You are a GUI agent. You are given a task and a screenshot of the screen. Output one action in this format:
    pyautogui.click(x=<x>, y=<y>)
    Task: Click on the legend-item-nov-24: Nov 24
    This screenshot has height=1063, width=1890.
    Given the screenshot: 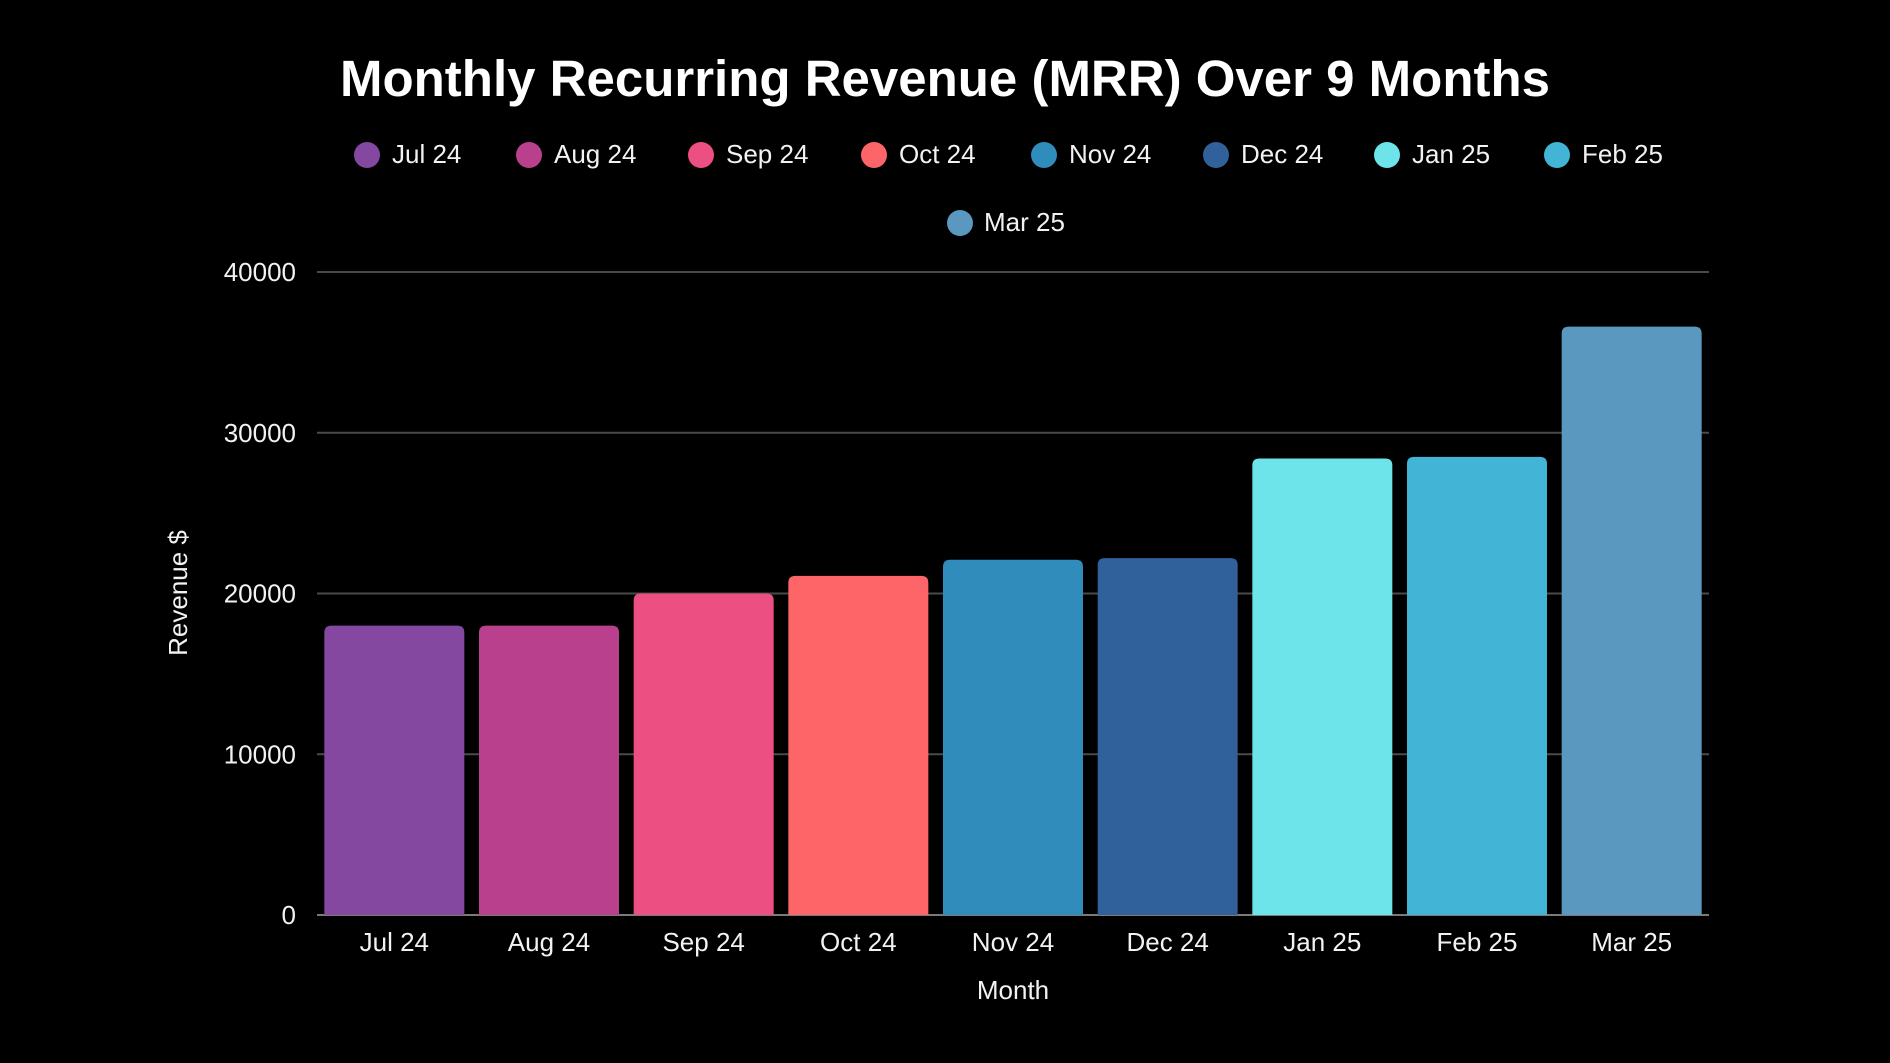 What is the action you would take?
    pyautogui.click(x=1091, y=154)
    